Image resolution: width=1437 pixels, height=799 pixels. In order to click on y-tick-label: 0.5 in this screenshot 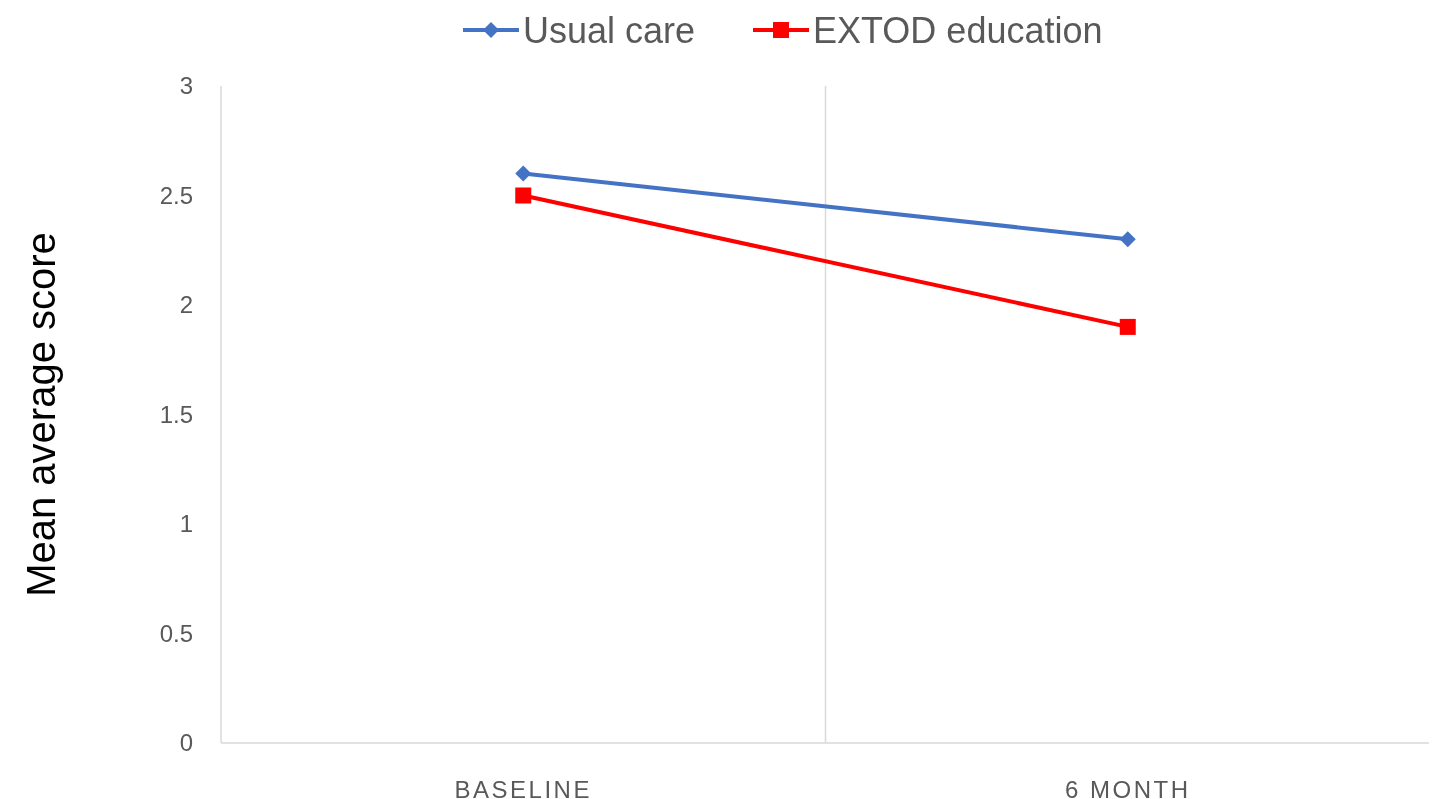, I will do `click(176, 633)`.